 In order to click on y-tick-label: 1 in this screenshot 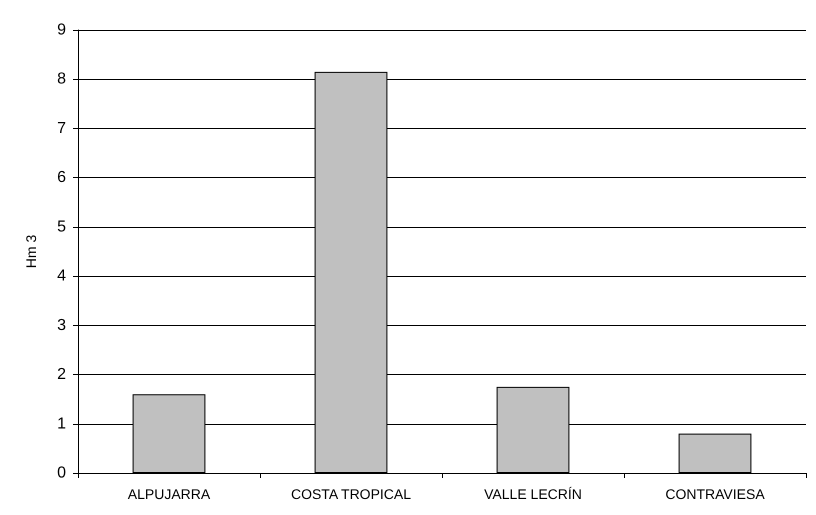, I will do `click(61, 423)`.